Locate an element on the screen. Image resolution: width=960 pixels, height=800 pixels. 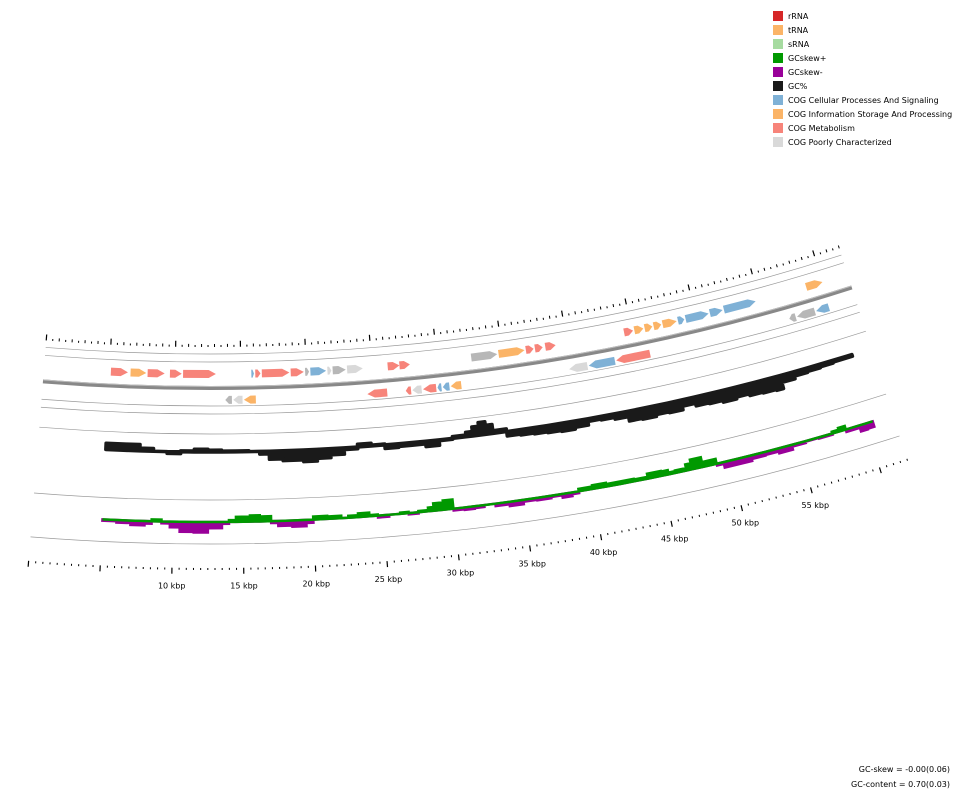
reverse-strand-genes is located at coordinates (528, 353).